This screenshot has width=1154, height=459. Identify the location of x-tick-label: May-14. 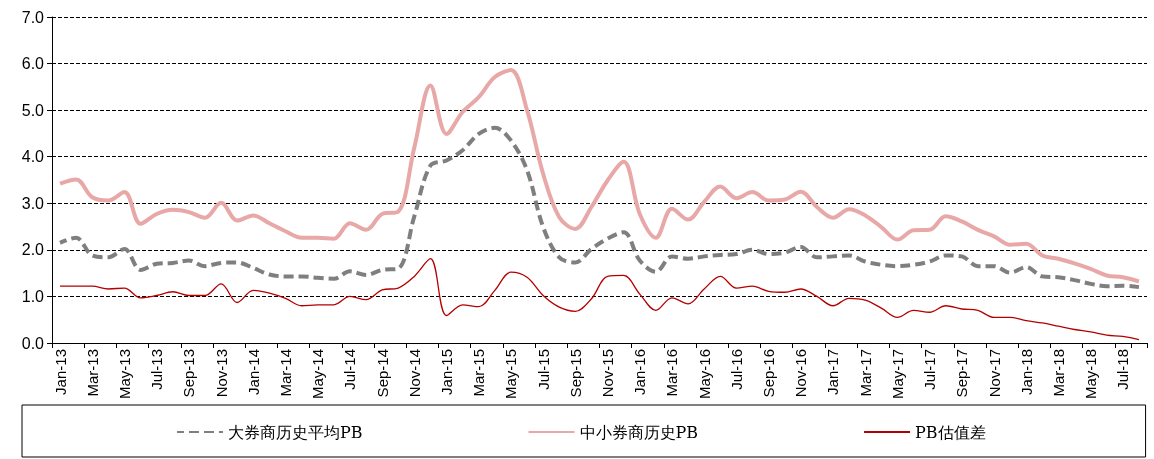
(318, 374).